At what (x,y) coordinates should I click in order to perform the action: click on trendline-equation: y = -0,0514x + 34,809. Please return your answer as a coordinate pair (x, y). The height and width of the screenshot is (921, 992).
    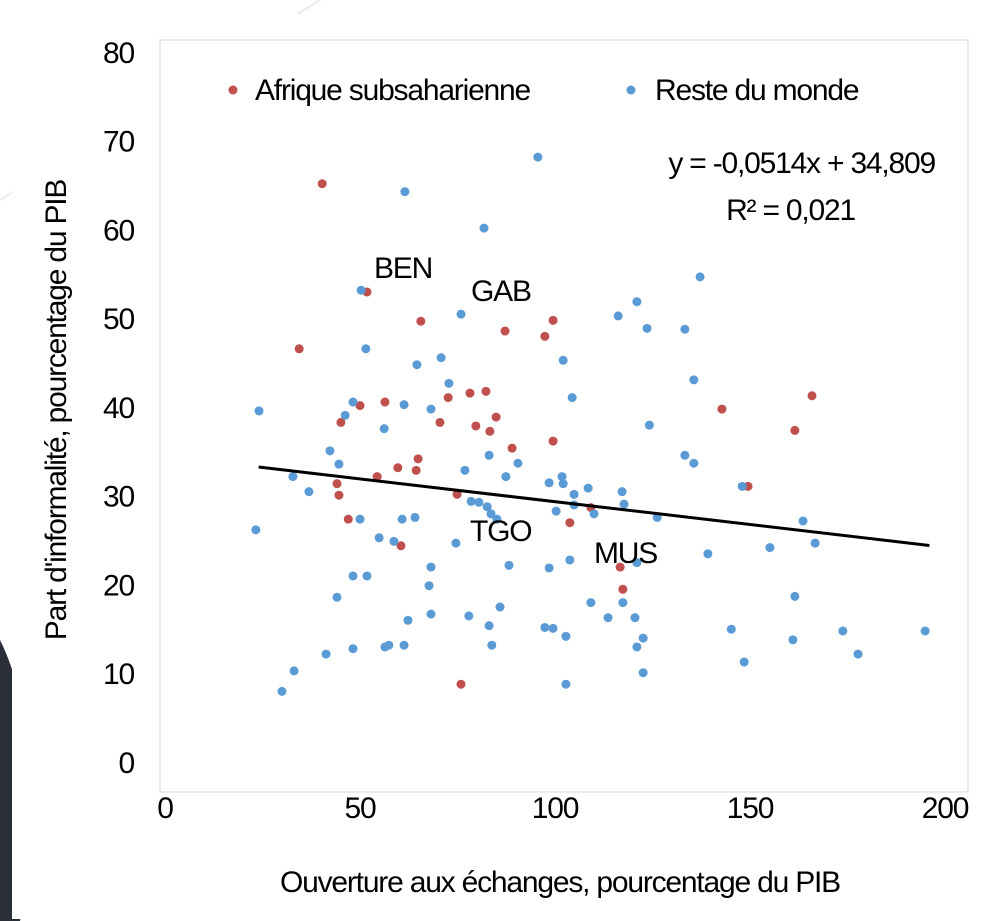
    Looking at the image, I should click on (801, 163).